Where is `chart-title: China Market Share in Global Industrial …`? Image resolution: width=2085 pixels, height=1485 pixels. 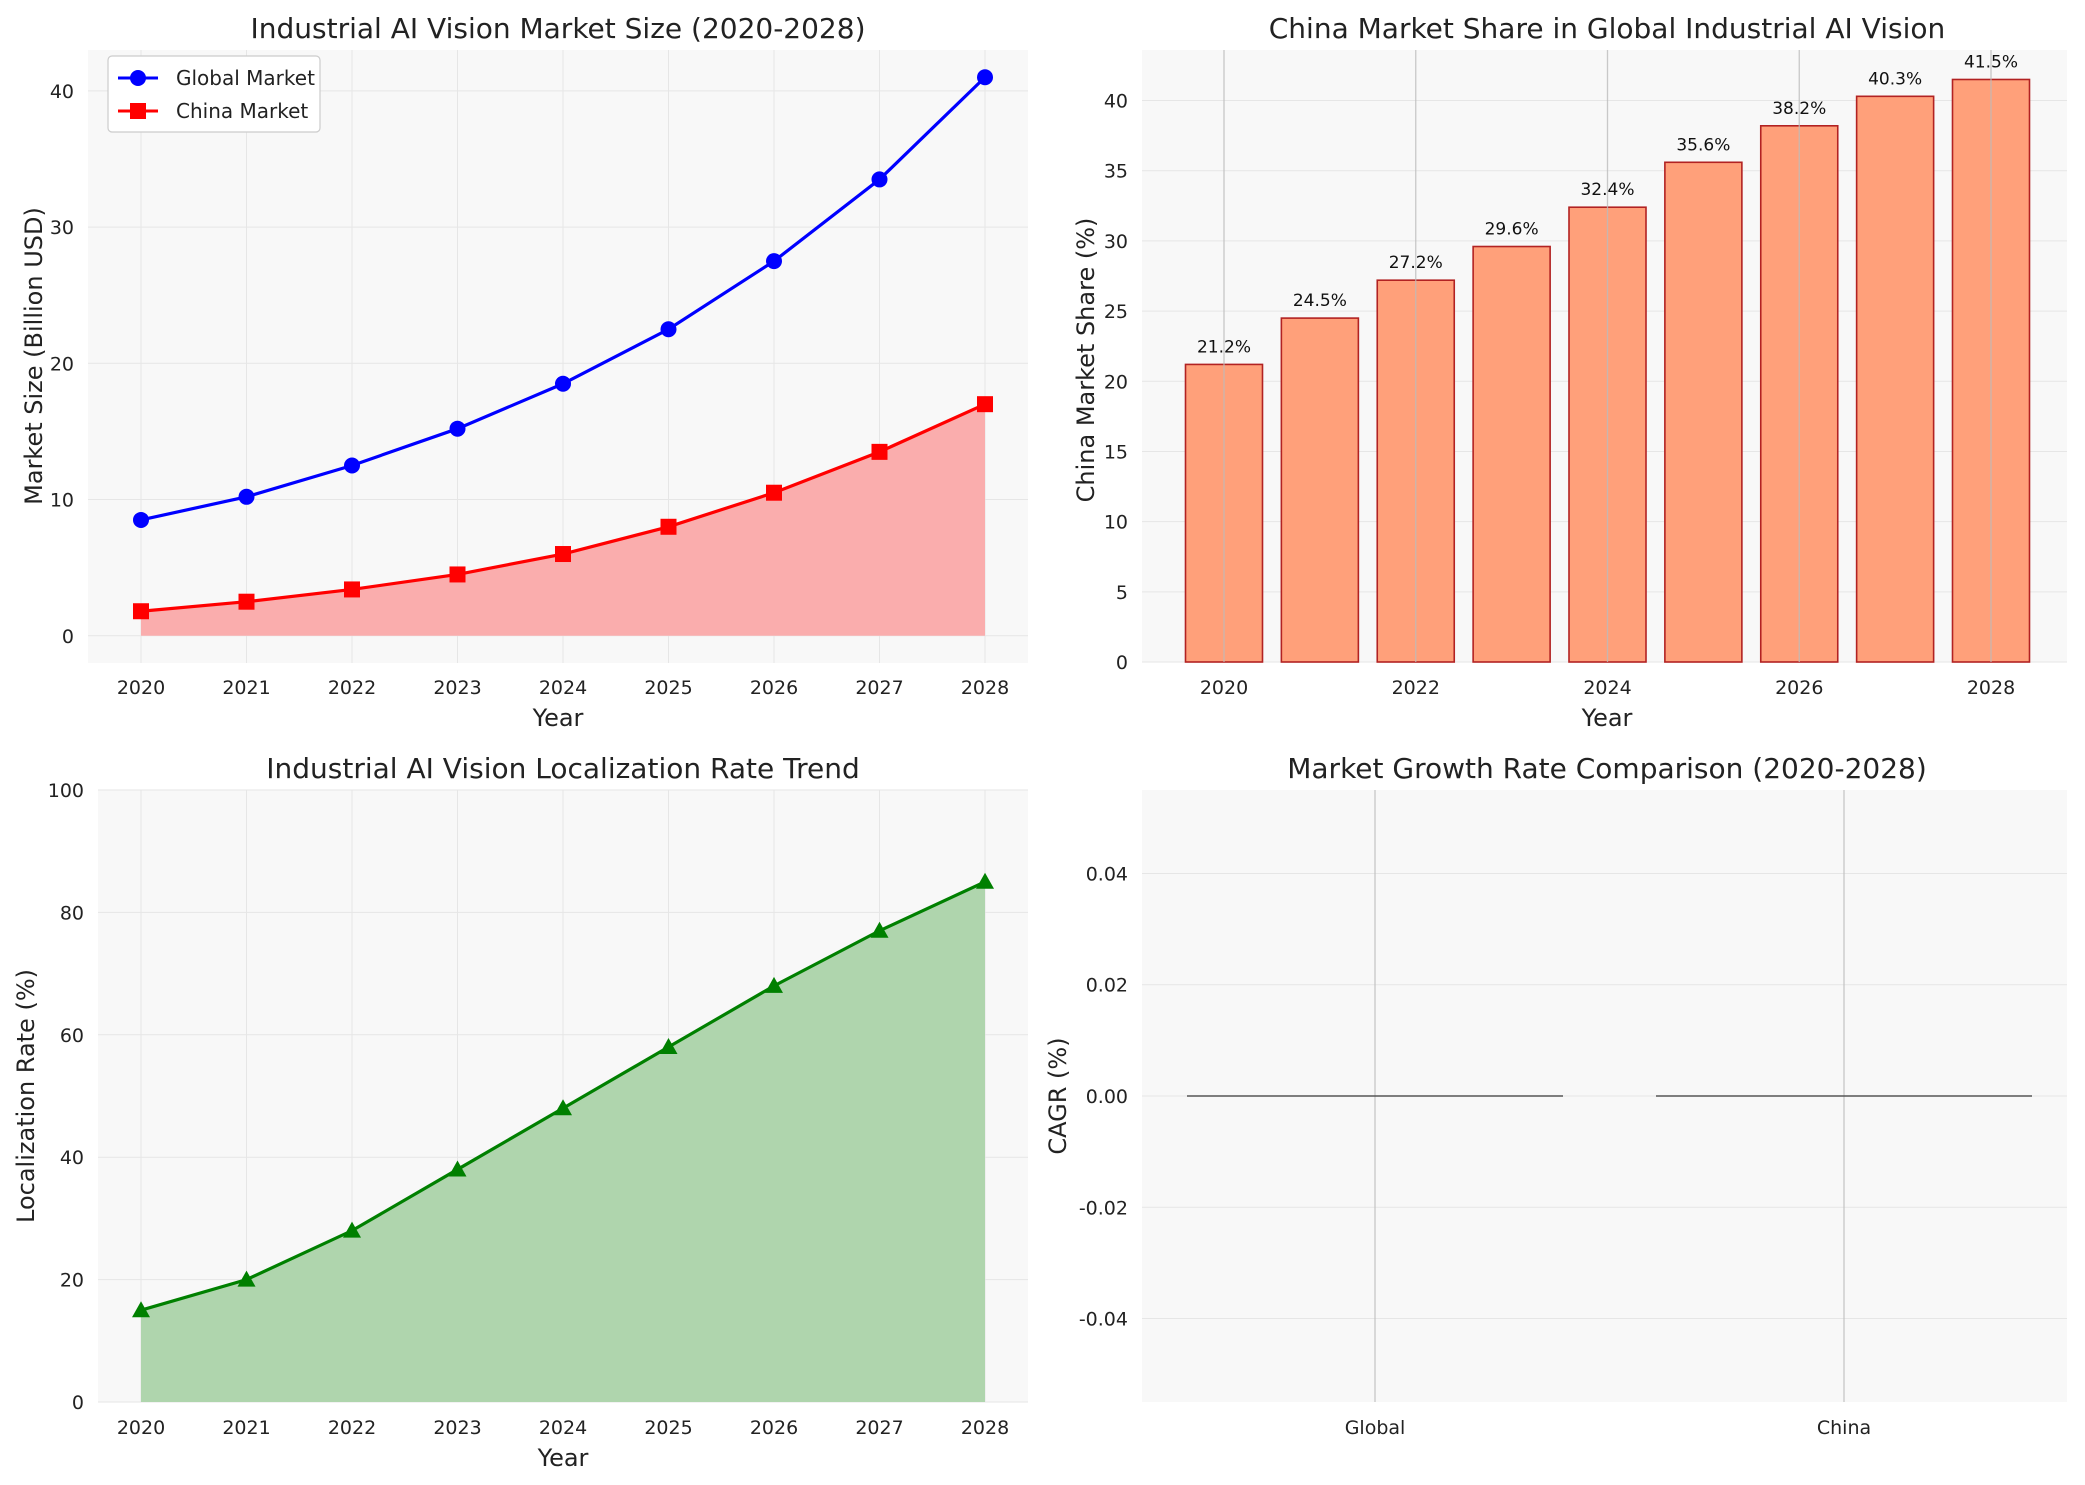 chart-title: China Market Share in Global Industrial … is located at coordinates (1607, 28).